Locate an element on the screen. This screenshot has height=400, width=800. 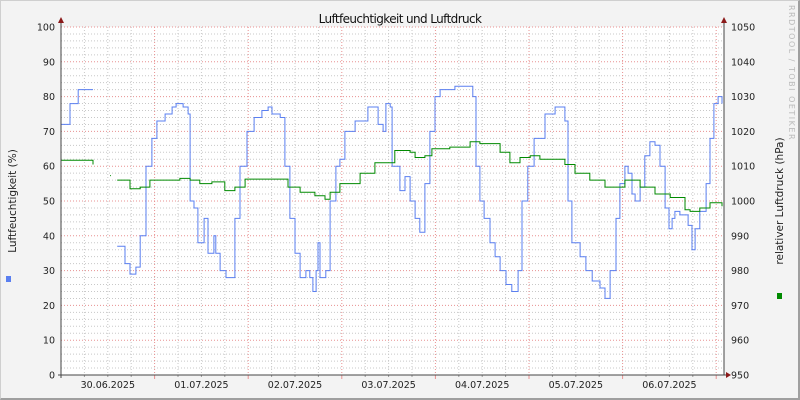
y2-tick-label: 1020 is located at coordinates (743, 132).